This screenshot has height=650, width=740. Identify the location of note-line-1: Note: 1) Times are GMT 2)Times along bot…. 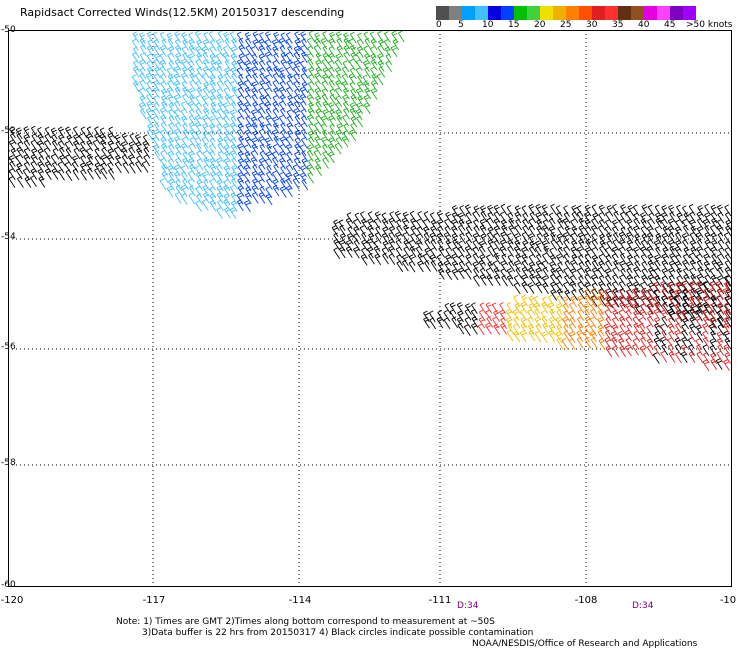
(305, 622).